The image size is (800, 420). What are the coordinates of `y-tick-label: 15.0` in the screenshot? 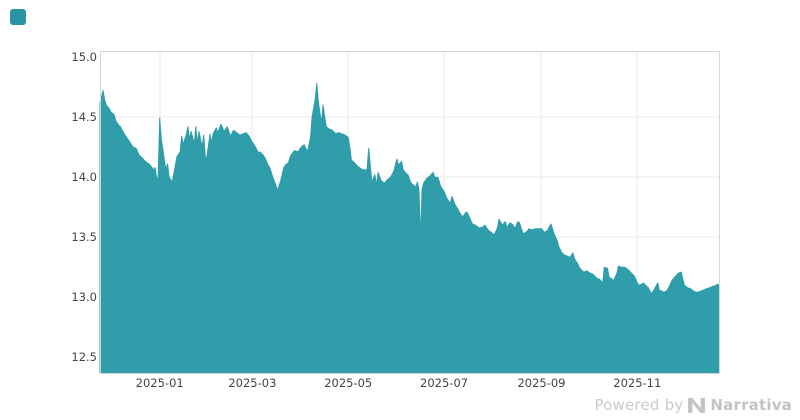 It's located at (84, 57).